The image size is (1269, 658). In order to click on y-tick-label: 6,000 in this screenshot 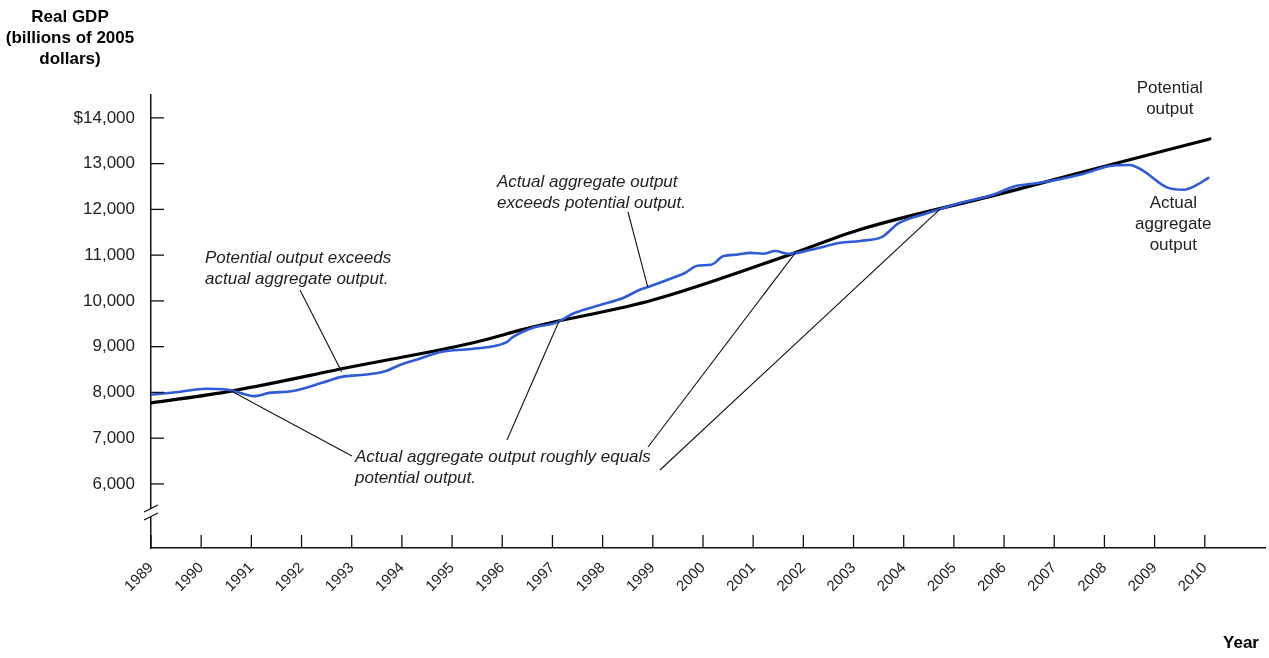, I will do `click(113, 483)`.